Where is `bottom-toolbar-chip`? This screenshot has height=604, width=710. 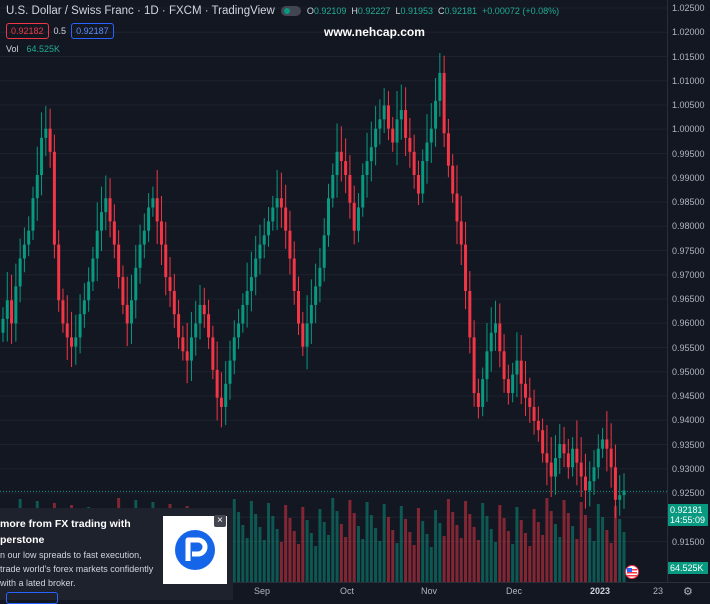
bottom-toolbar-chip is located at coordinates (32, 598).